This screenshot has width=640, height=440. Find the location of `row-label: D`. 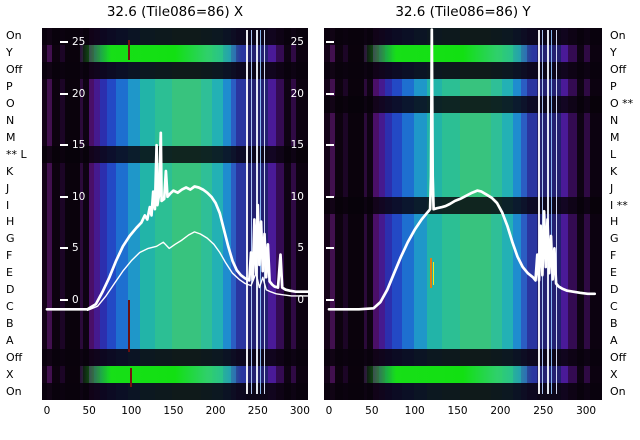

row-label: D is located at coordinates (10, 290).